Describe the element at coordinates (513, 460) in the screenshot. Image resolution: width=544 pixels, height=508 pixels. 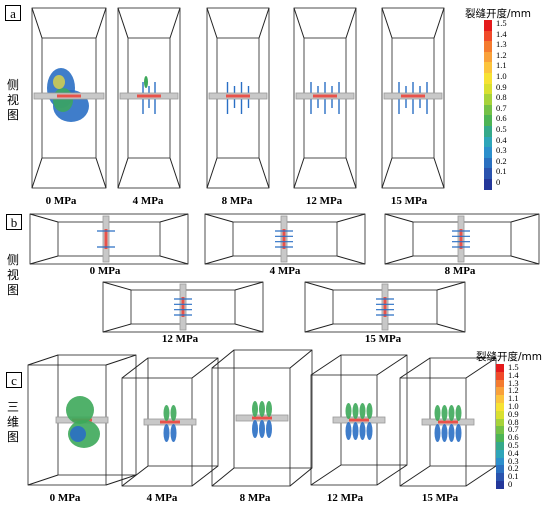
I see `legend-tick-label: 0.3` at that location.